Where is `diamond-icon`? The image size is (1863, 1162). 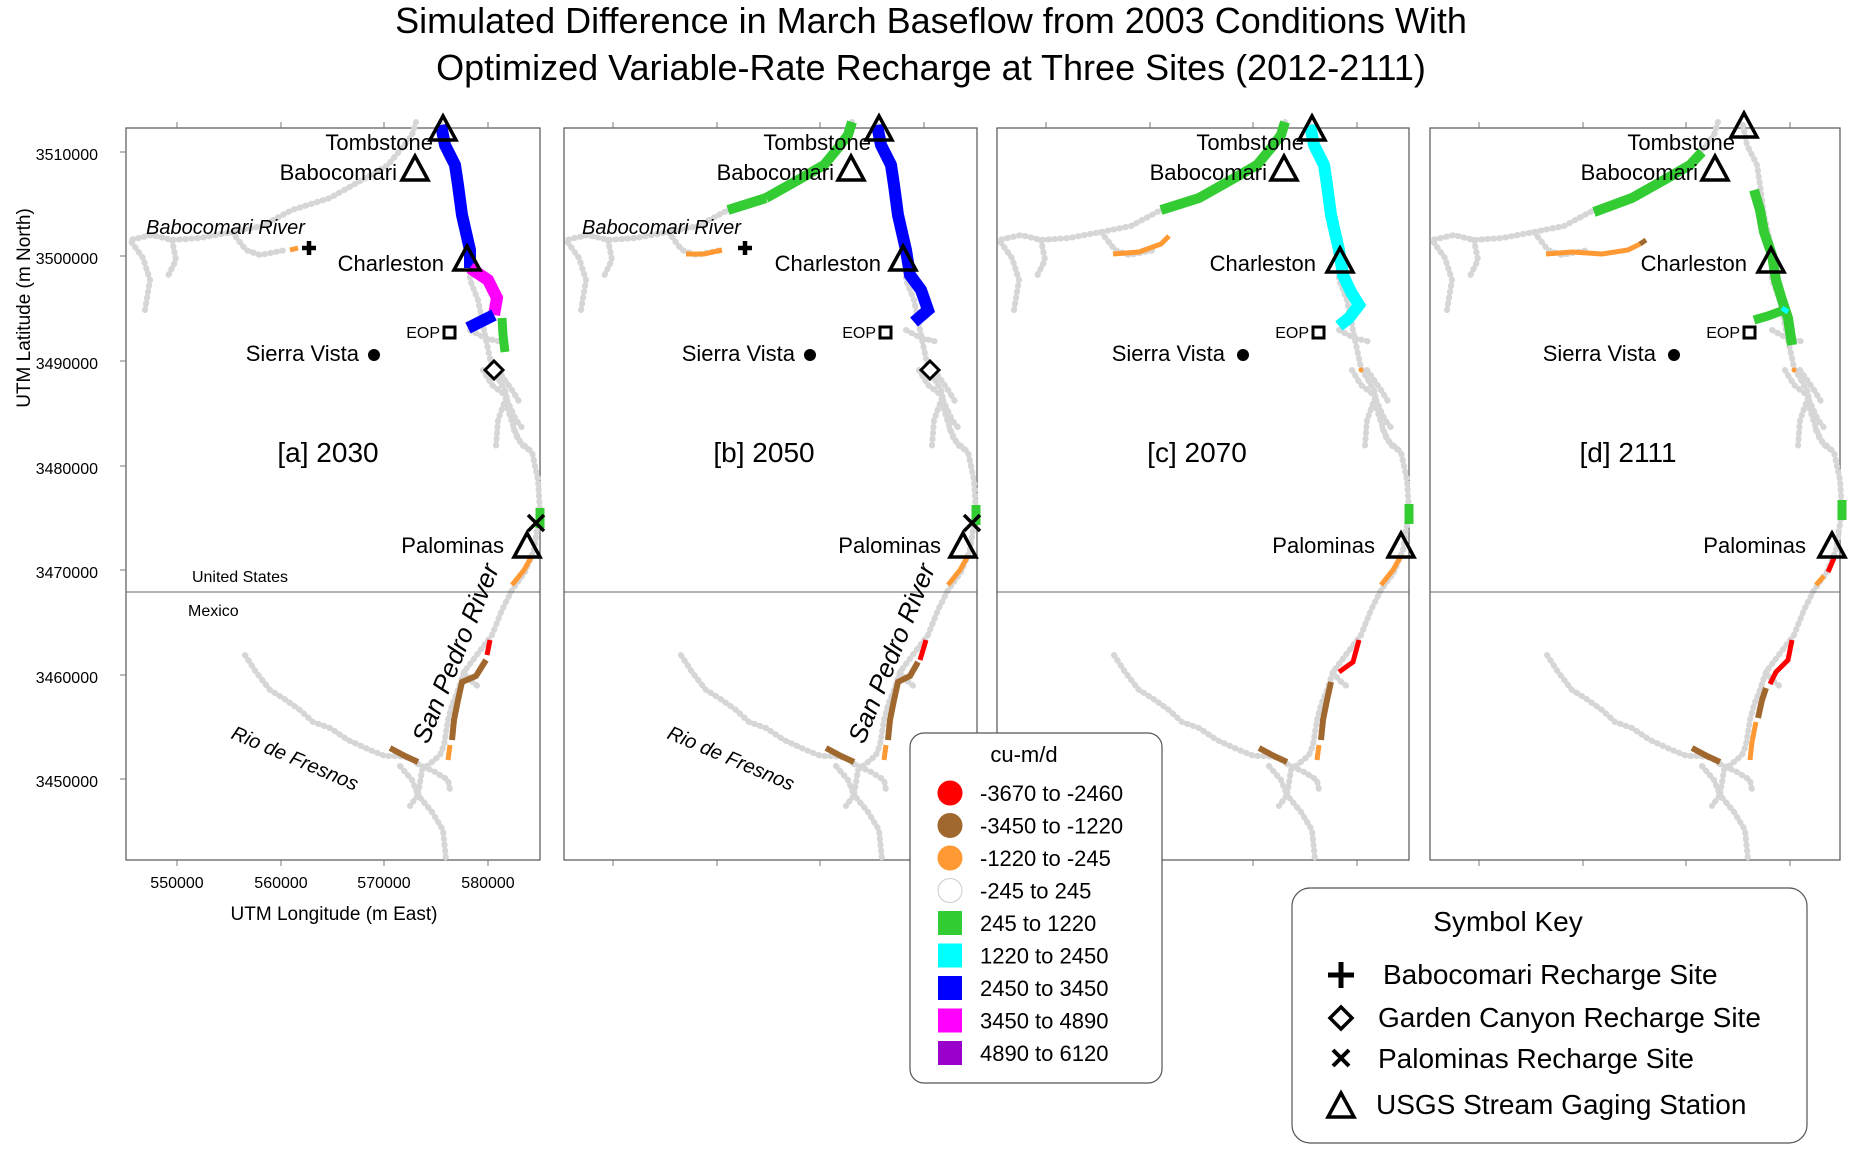 diamond-icon is located at coordinates (1341, 1018).